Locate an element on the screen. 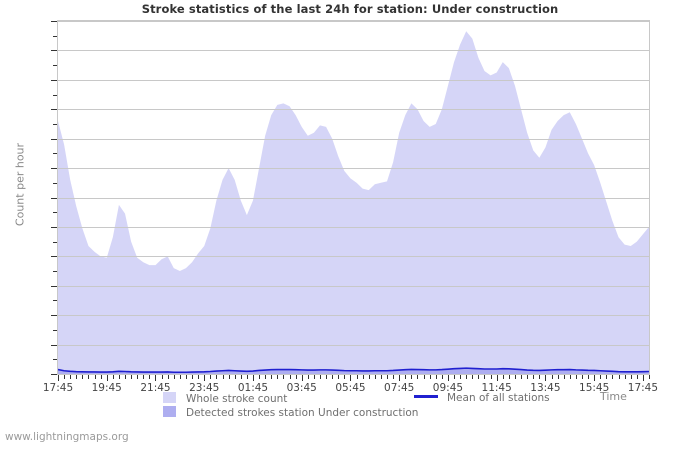 The width and height of the screenshot is (700, 450). legend-label-whole: Whole stroke count is located at coordinates (237, 399).